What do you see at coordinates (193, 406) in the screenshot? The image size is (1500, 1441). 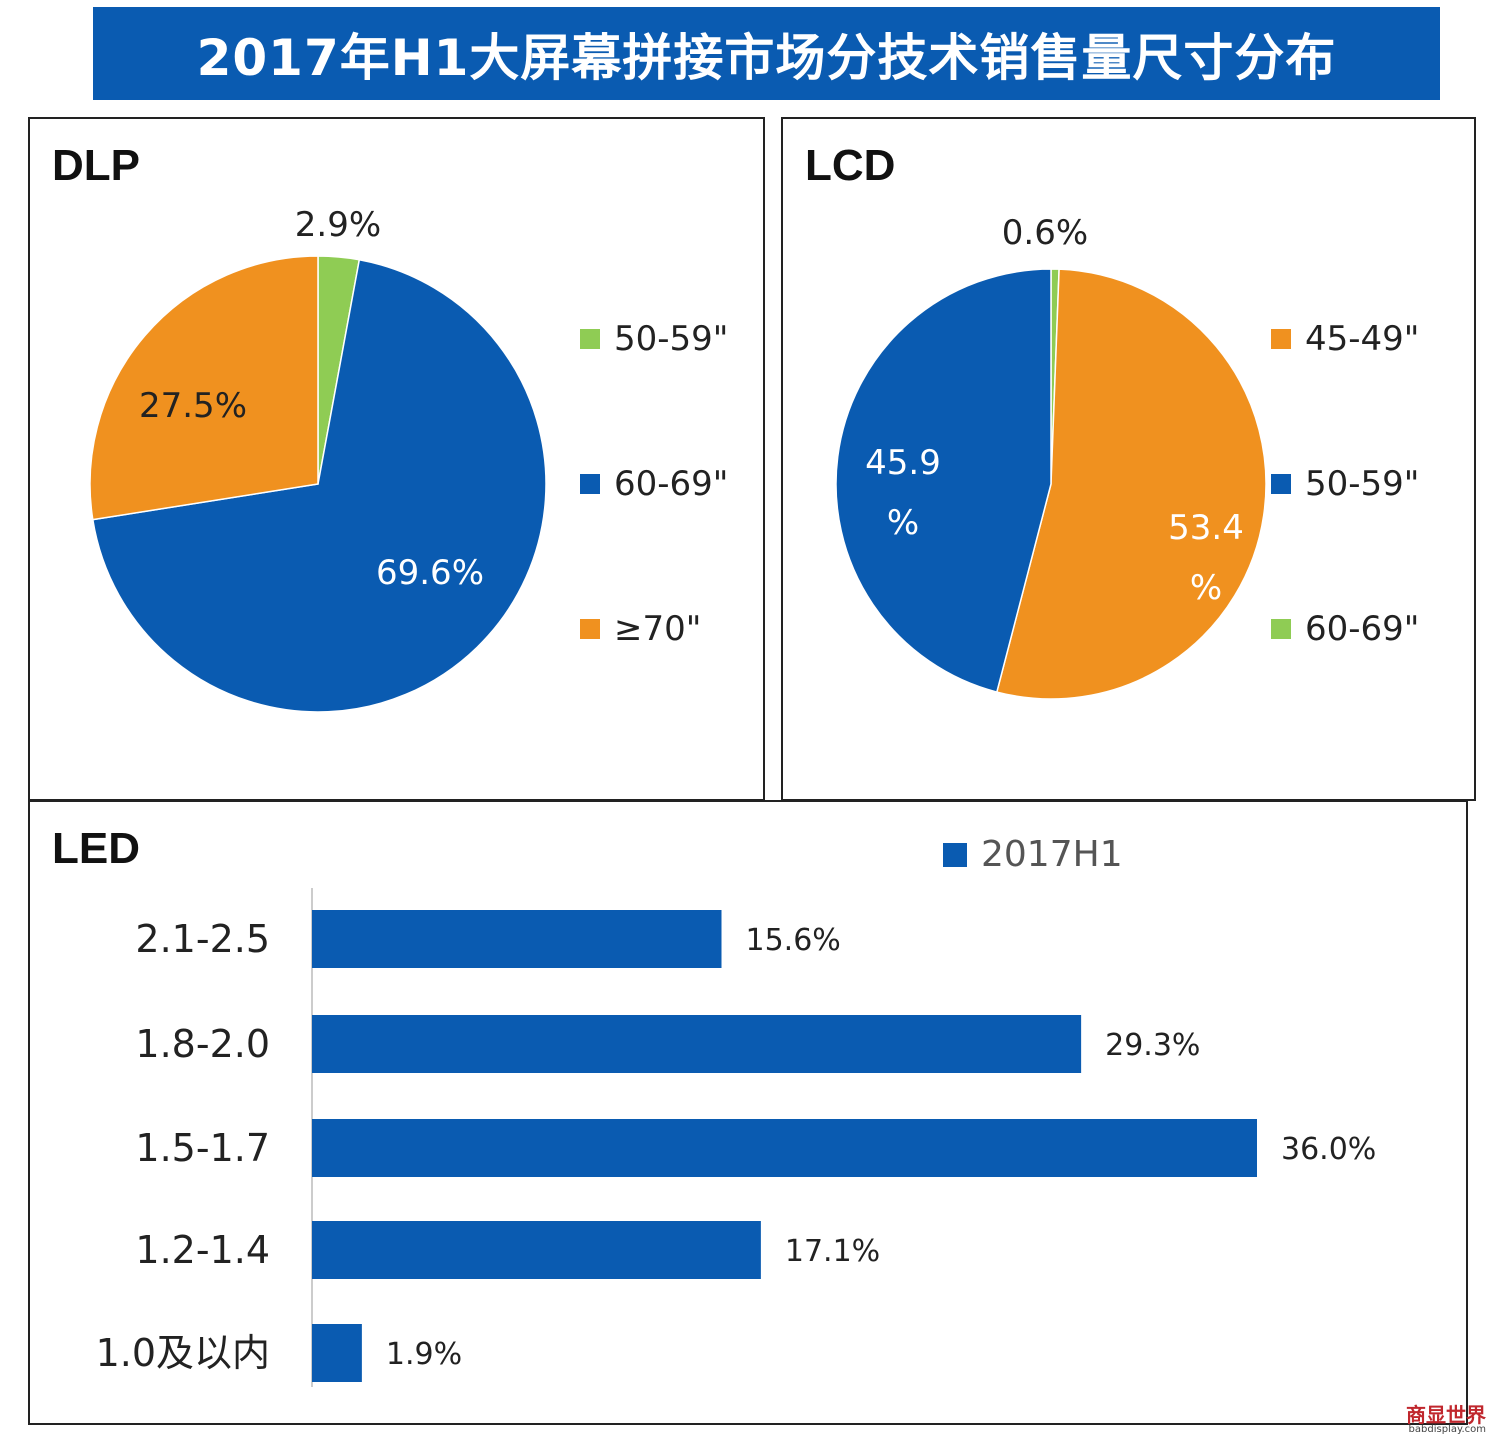 I see `dlp-label-70: 27.5%` at bounding box center [193, 406].